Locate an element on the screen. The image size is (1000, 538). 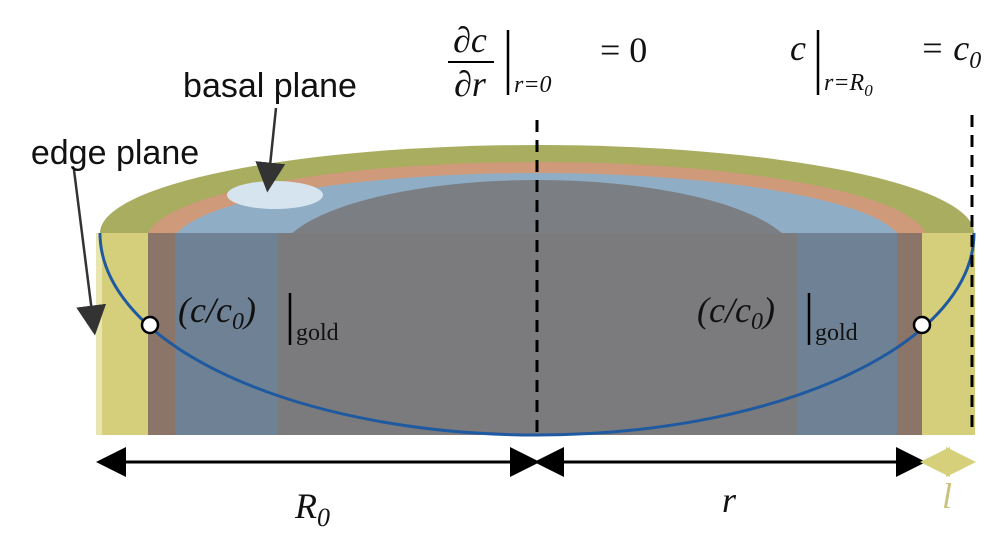
bc2-lhs: c is located at coordinates (798, 48).